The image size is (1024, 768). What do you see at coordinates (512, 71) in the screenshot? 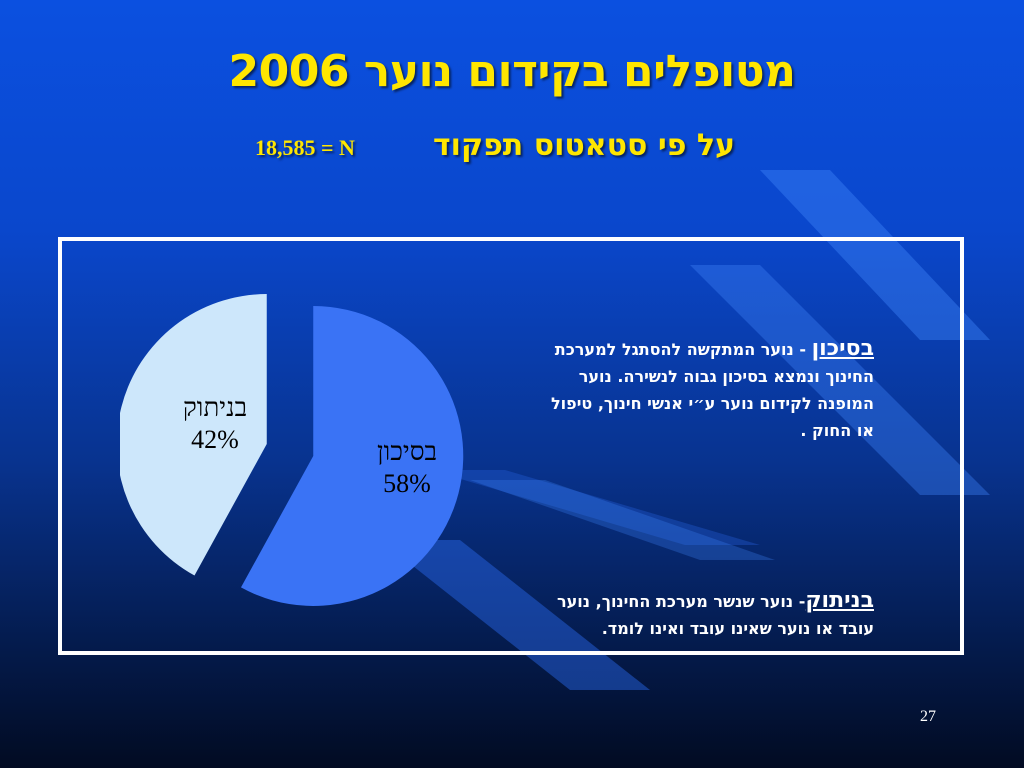
I see `slide-title: מטופלים בקידום נוער 2006` at bounding box center [512, 71].